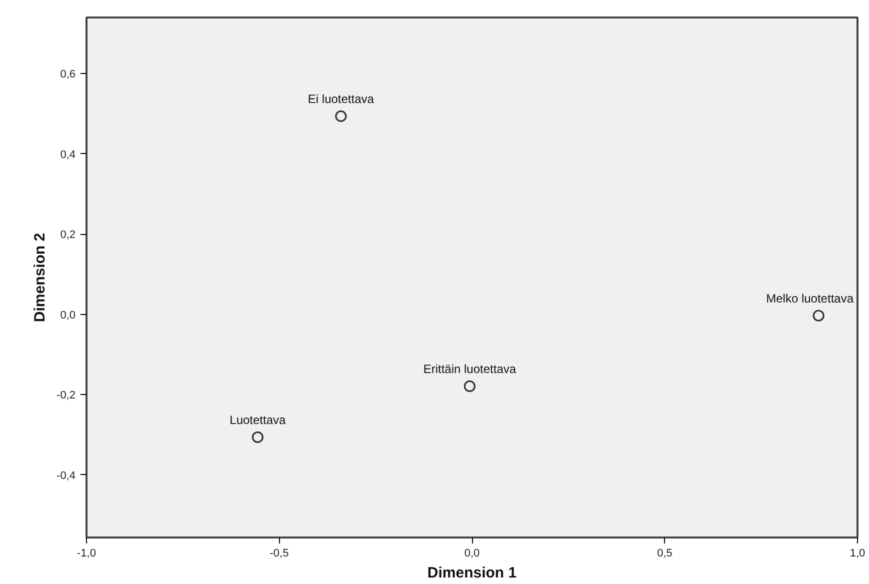 The height and width of the screenshot is (584, 869). I want to click on y-tick-label: 0,0, so click(68, 315).